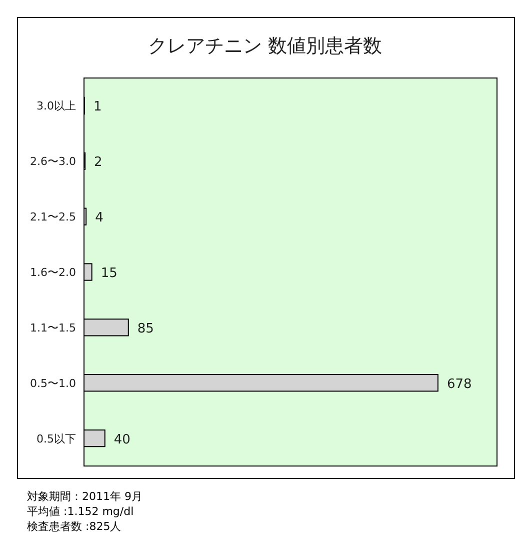 The height and width of the screenshot is (552, 530). Describe the element at coordinates (84, 496) in the screenshot. I see `text: 対象期間：2011年 9月` at that location.